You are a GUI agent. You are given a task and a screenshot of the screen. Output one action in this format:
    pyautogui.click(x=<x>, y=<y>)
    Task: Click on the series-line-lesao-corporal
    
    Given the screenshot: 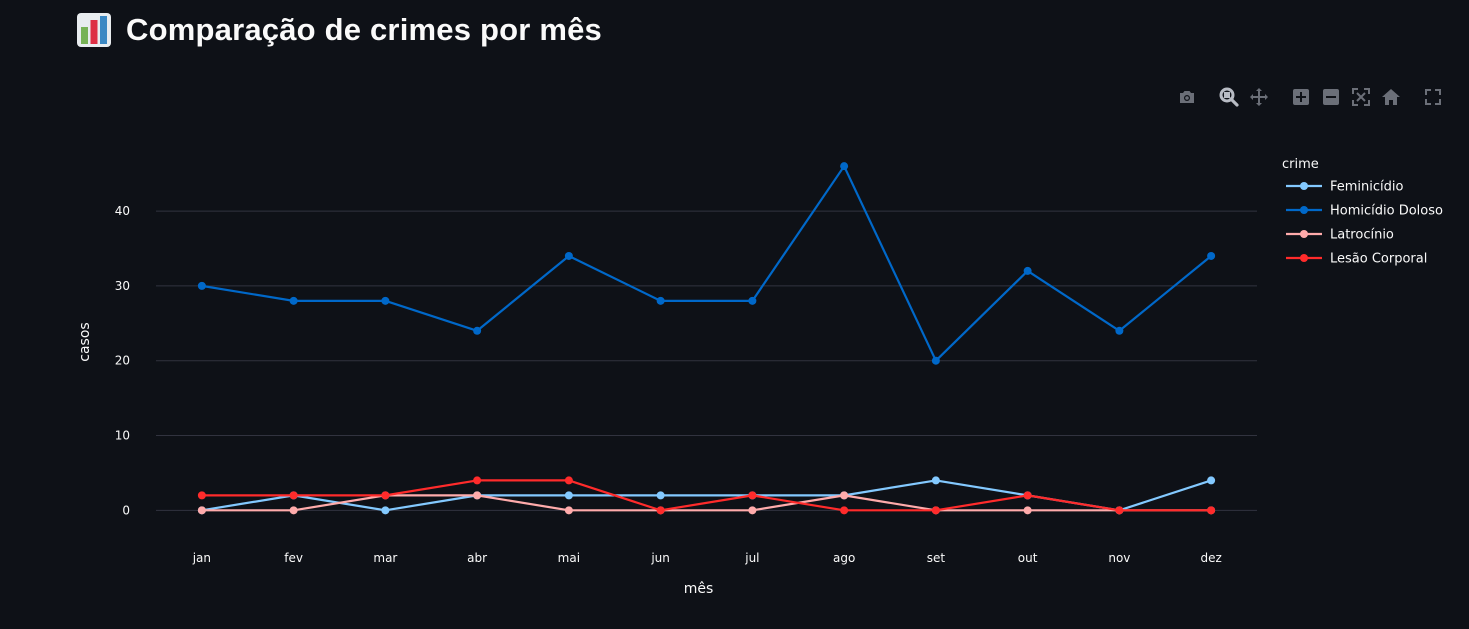 What is the action you would take?
    pyautogui.click(x=706, y=495)
    